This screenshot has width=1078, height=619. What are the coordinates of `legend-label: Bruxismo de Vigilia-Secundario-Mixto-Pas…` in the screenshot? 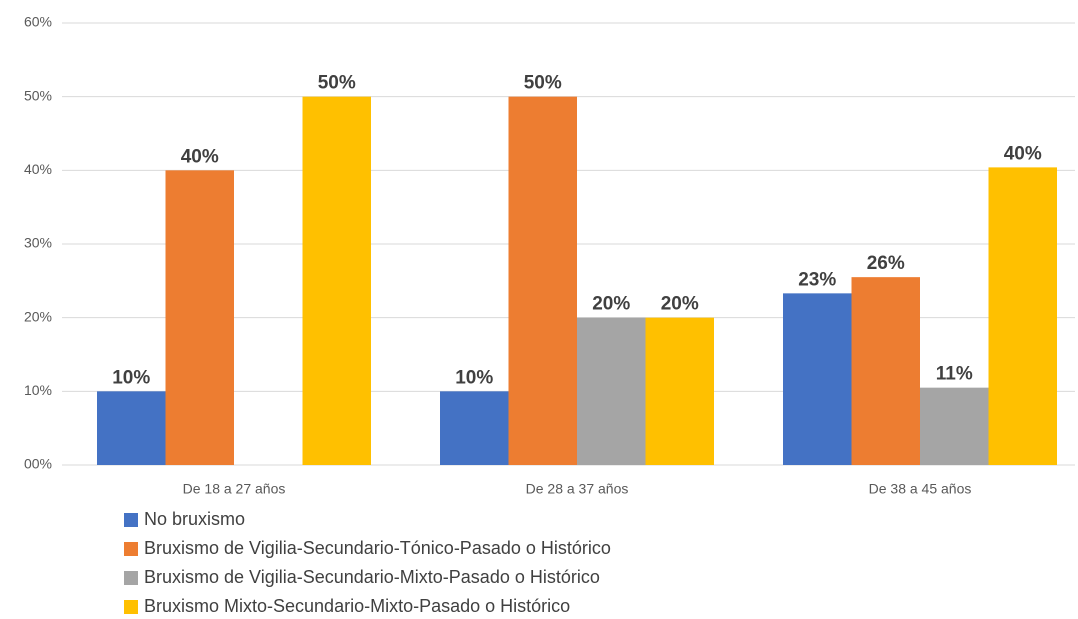 It's located at (372, 577).